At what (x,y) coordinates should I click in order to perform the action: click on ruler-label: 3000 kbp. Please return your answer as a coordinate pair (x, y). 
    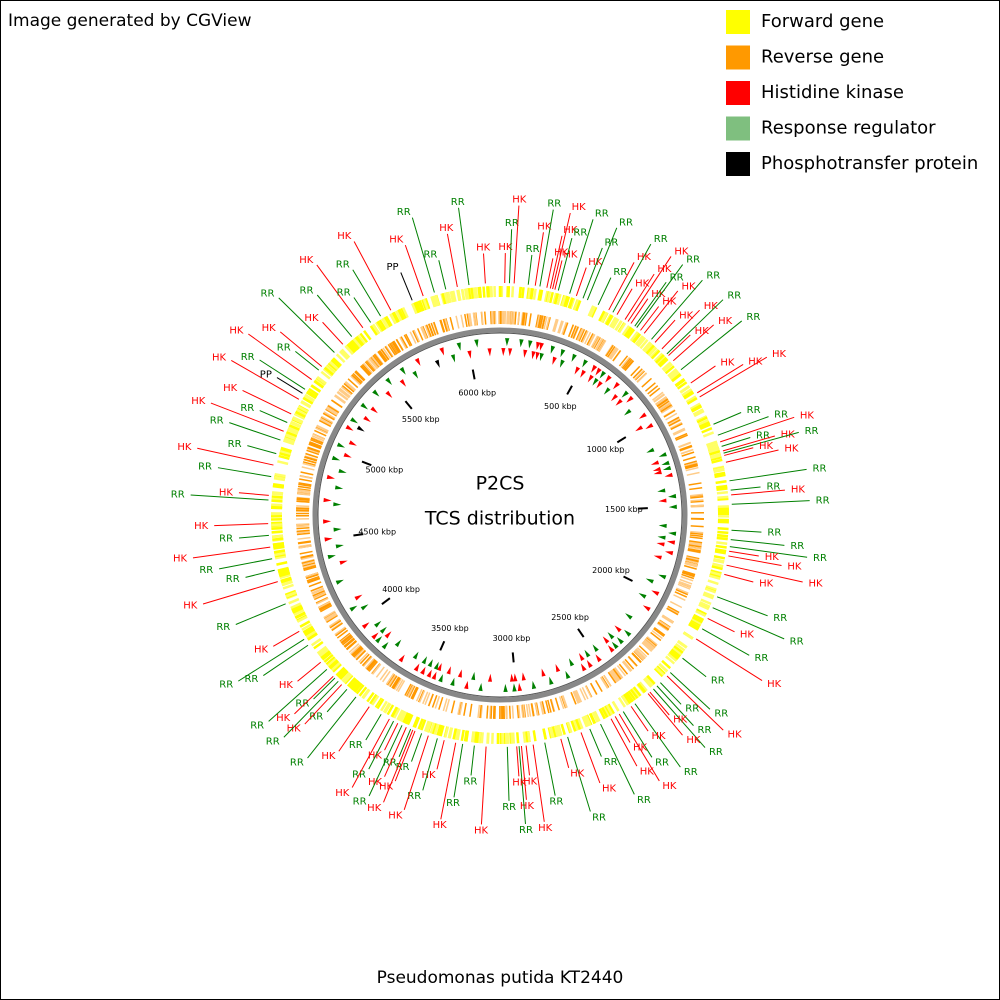
    Looking at the image, I should click on (512, 638).